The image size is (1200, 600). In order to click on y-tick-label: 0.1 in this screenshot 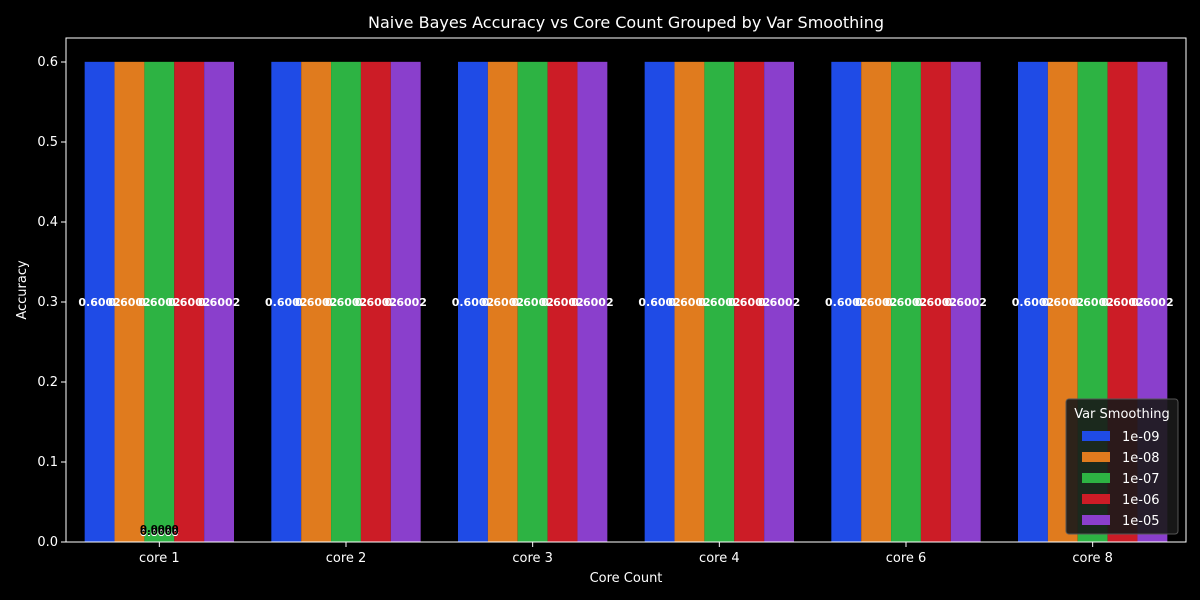, I will do `click(47, 462)`.